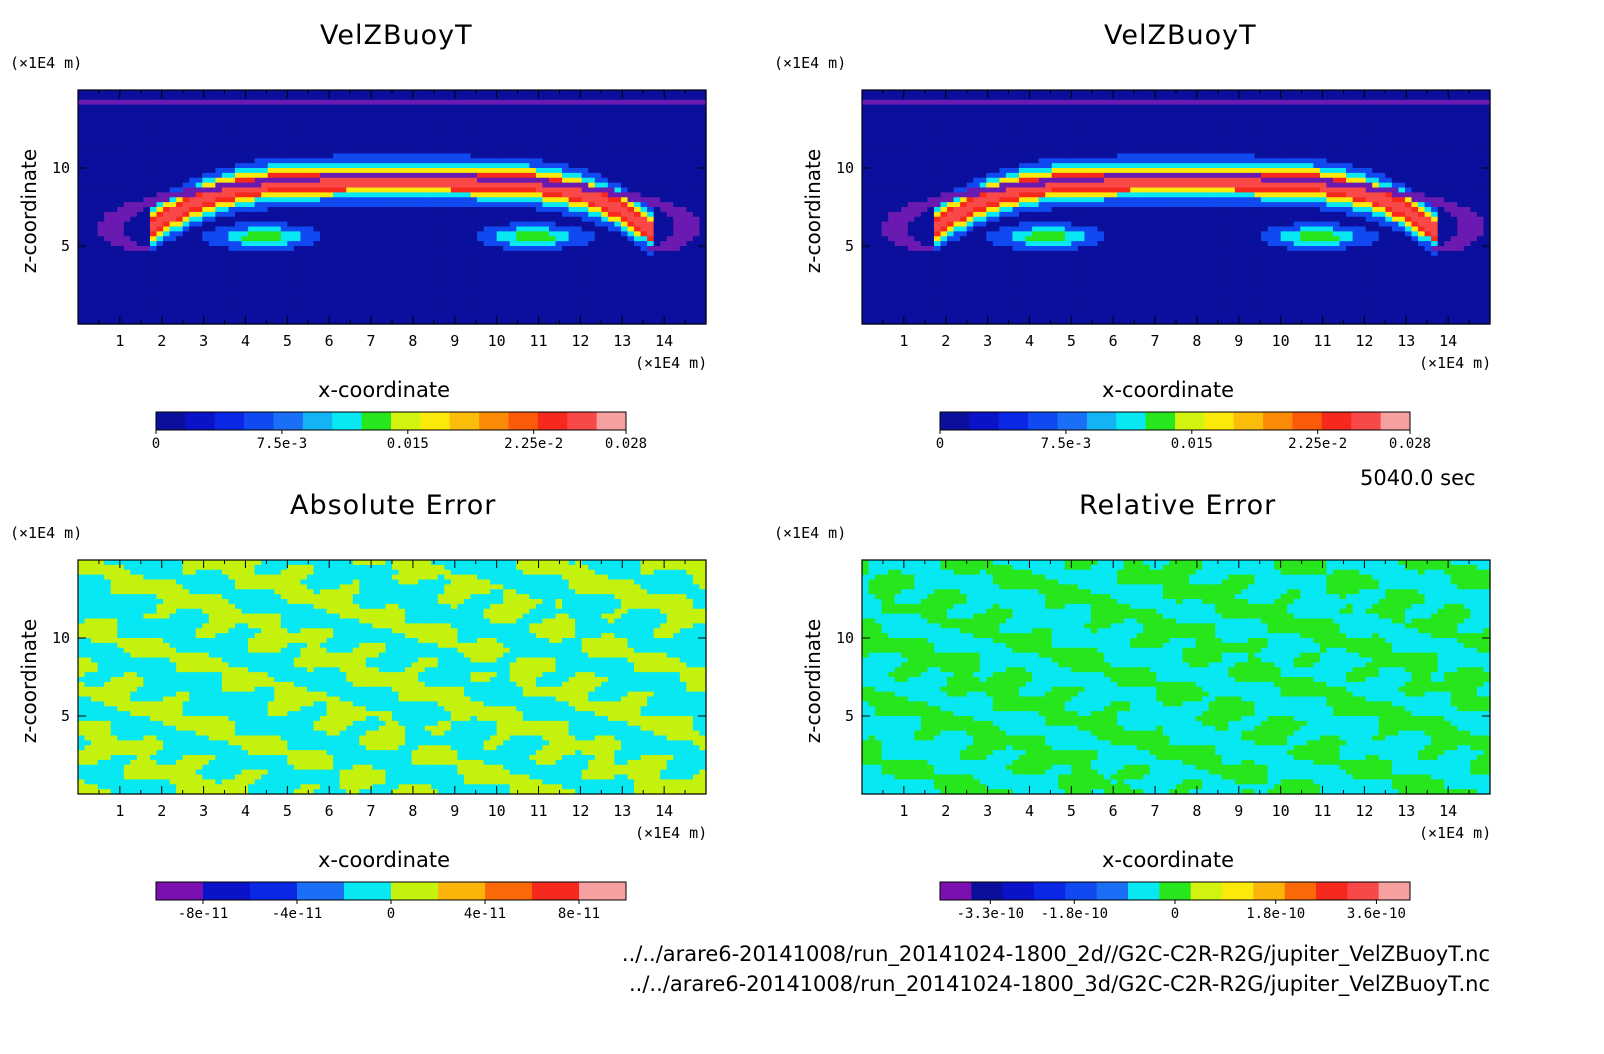 This screenshot has width=1604, height=1054. Describe the element at coordinates (987, 341) in the screenshot. I see `x-tick-label: 3` at that location.